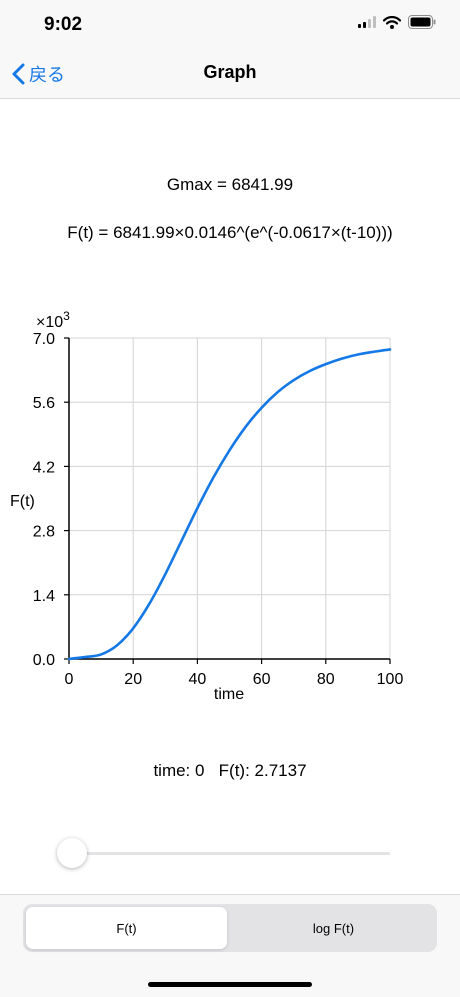 This screenshot has width=460, height=997. I want to click on wifi-icon, so click(392, 22).